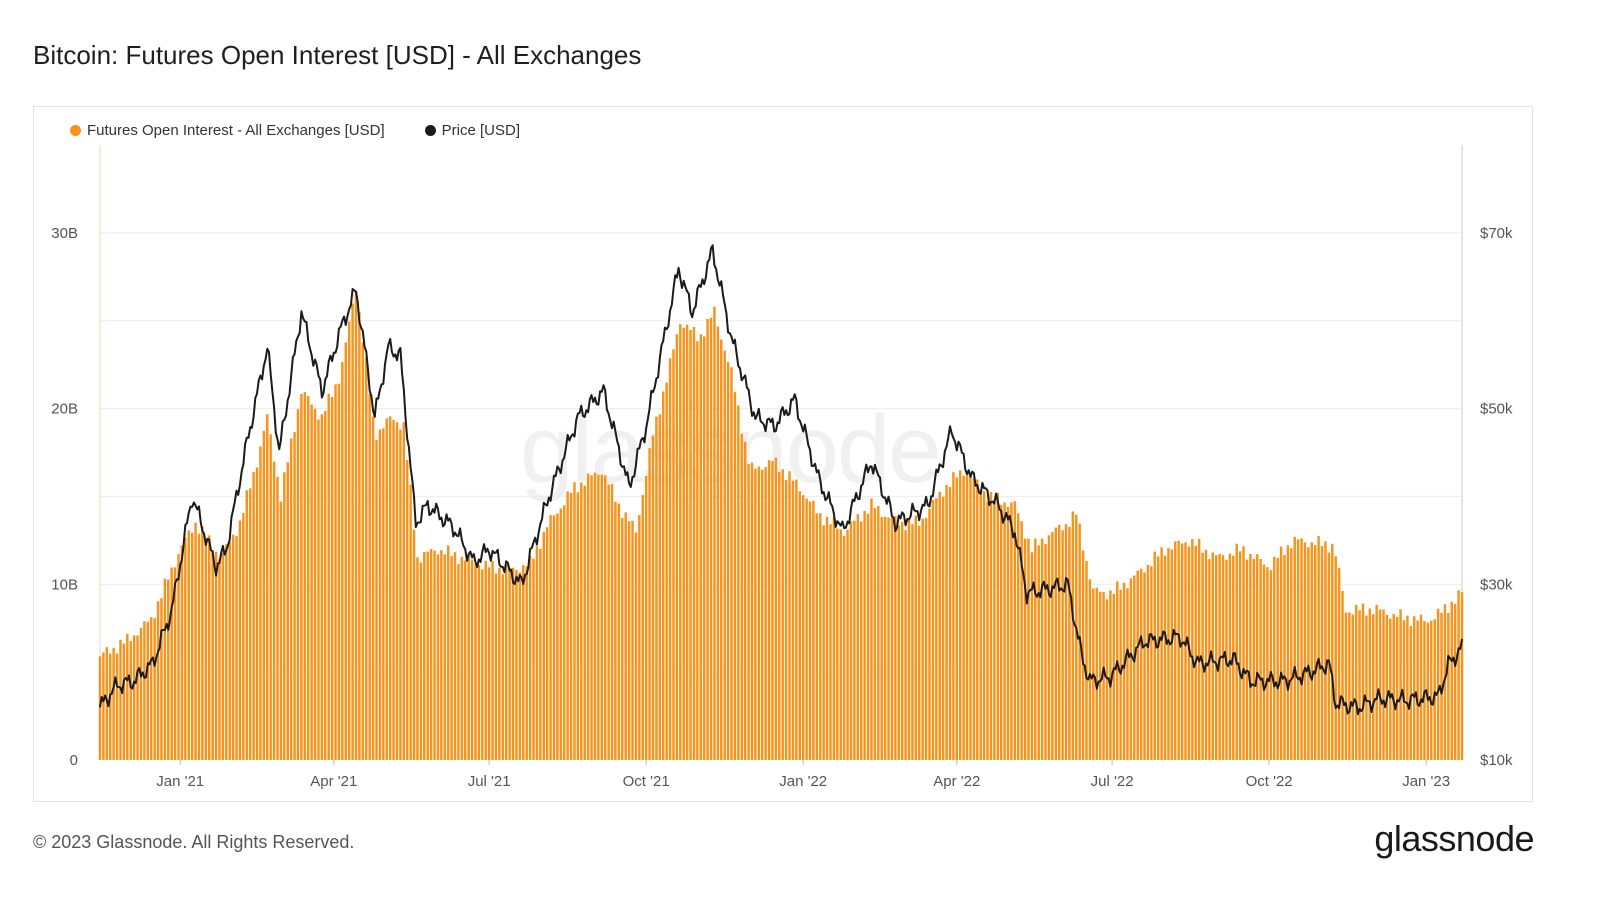  I want to click on y-left-tick-label: 10B, so click(64, 584).